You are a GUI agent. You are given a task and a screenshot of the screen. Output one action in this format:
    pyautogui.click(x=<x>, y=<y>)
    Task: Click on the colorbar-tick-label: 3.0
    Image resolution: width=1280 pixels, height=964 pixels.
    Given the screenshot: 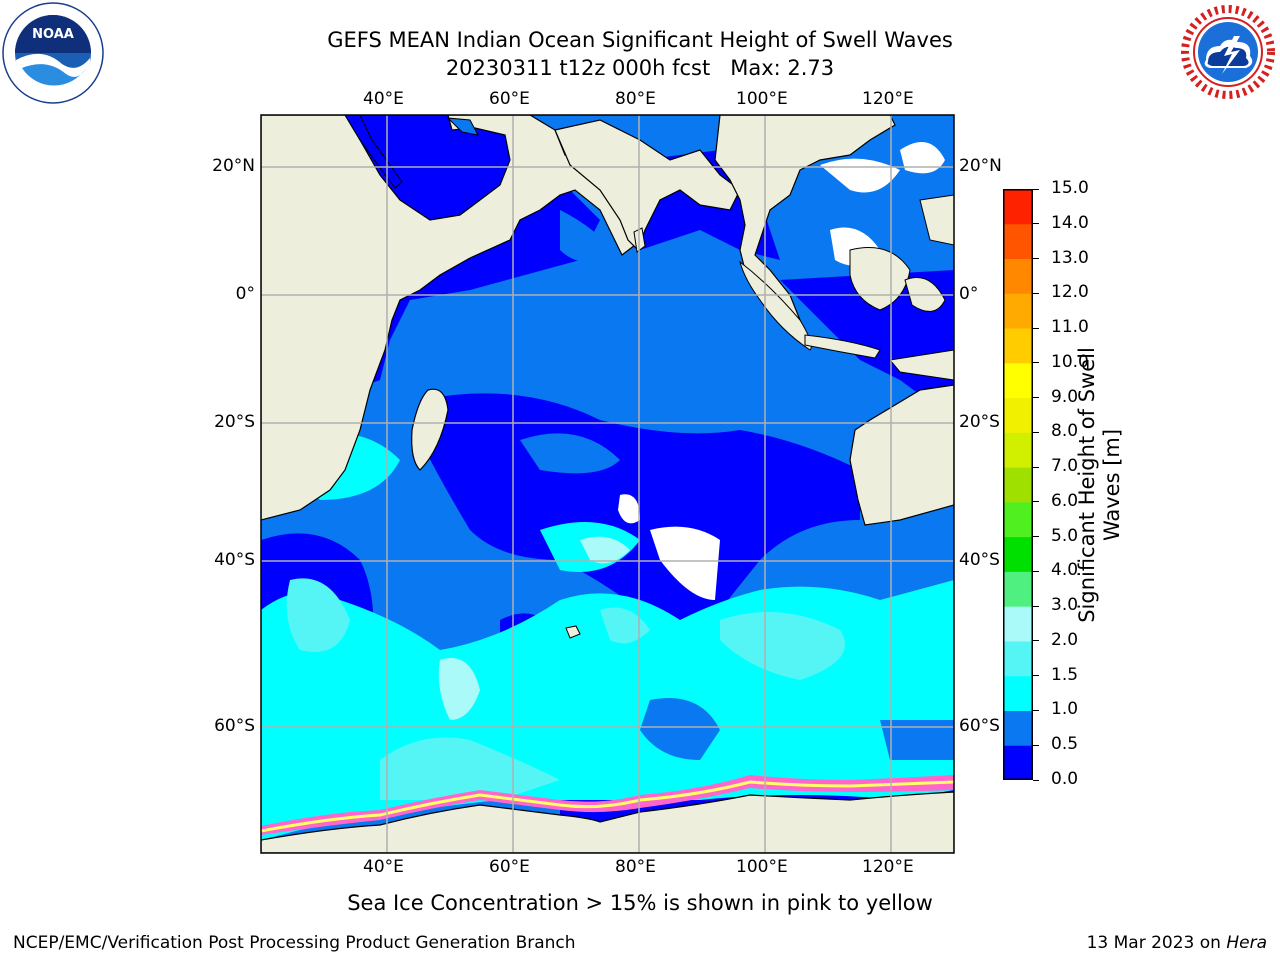 What is the action you would take?
    pyautogui.click(x=1065, y=605)
    